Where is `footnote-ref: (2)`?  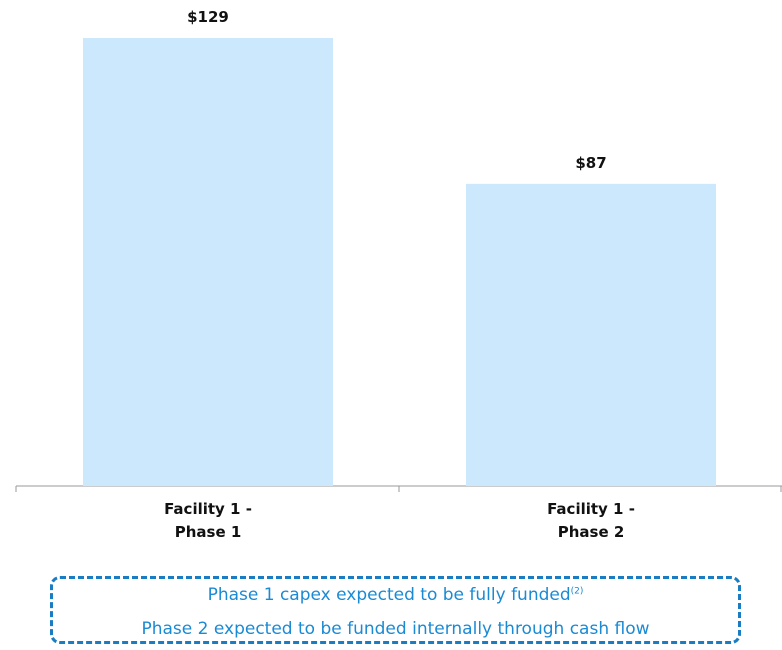
footnote-ref: (2) is located at coordinates (577, 591).